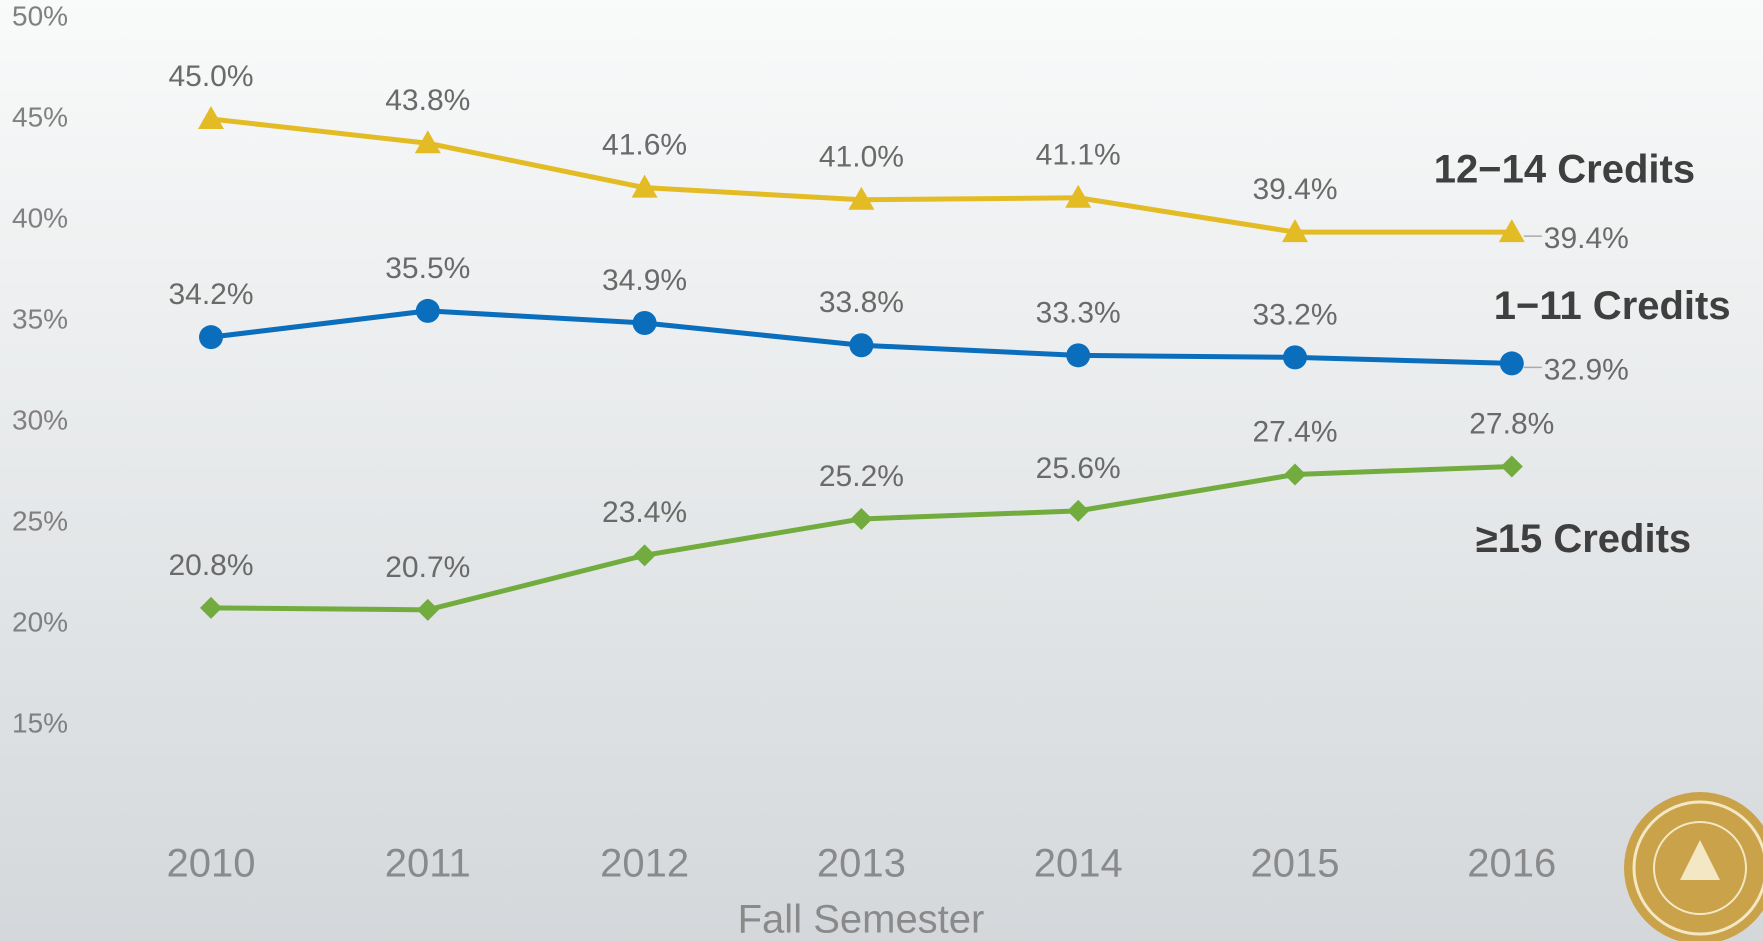  Describe the element at coordinates (1078, 155) in the screenshot. I see `data-label: 41.1%` at that location.